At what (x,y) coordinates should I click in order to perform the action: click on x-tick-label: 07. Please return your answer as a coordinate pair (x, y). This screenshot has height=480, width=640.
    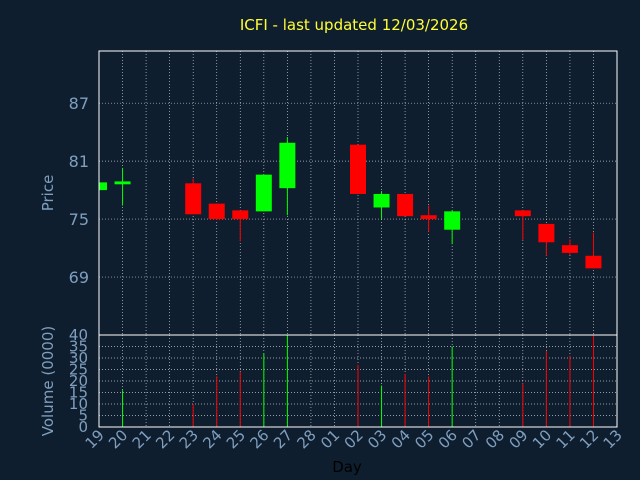
    Looking at the image, I should click on (471, 439).